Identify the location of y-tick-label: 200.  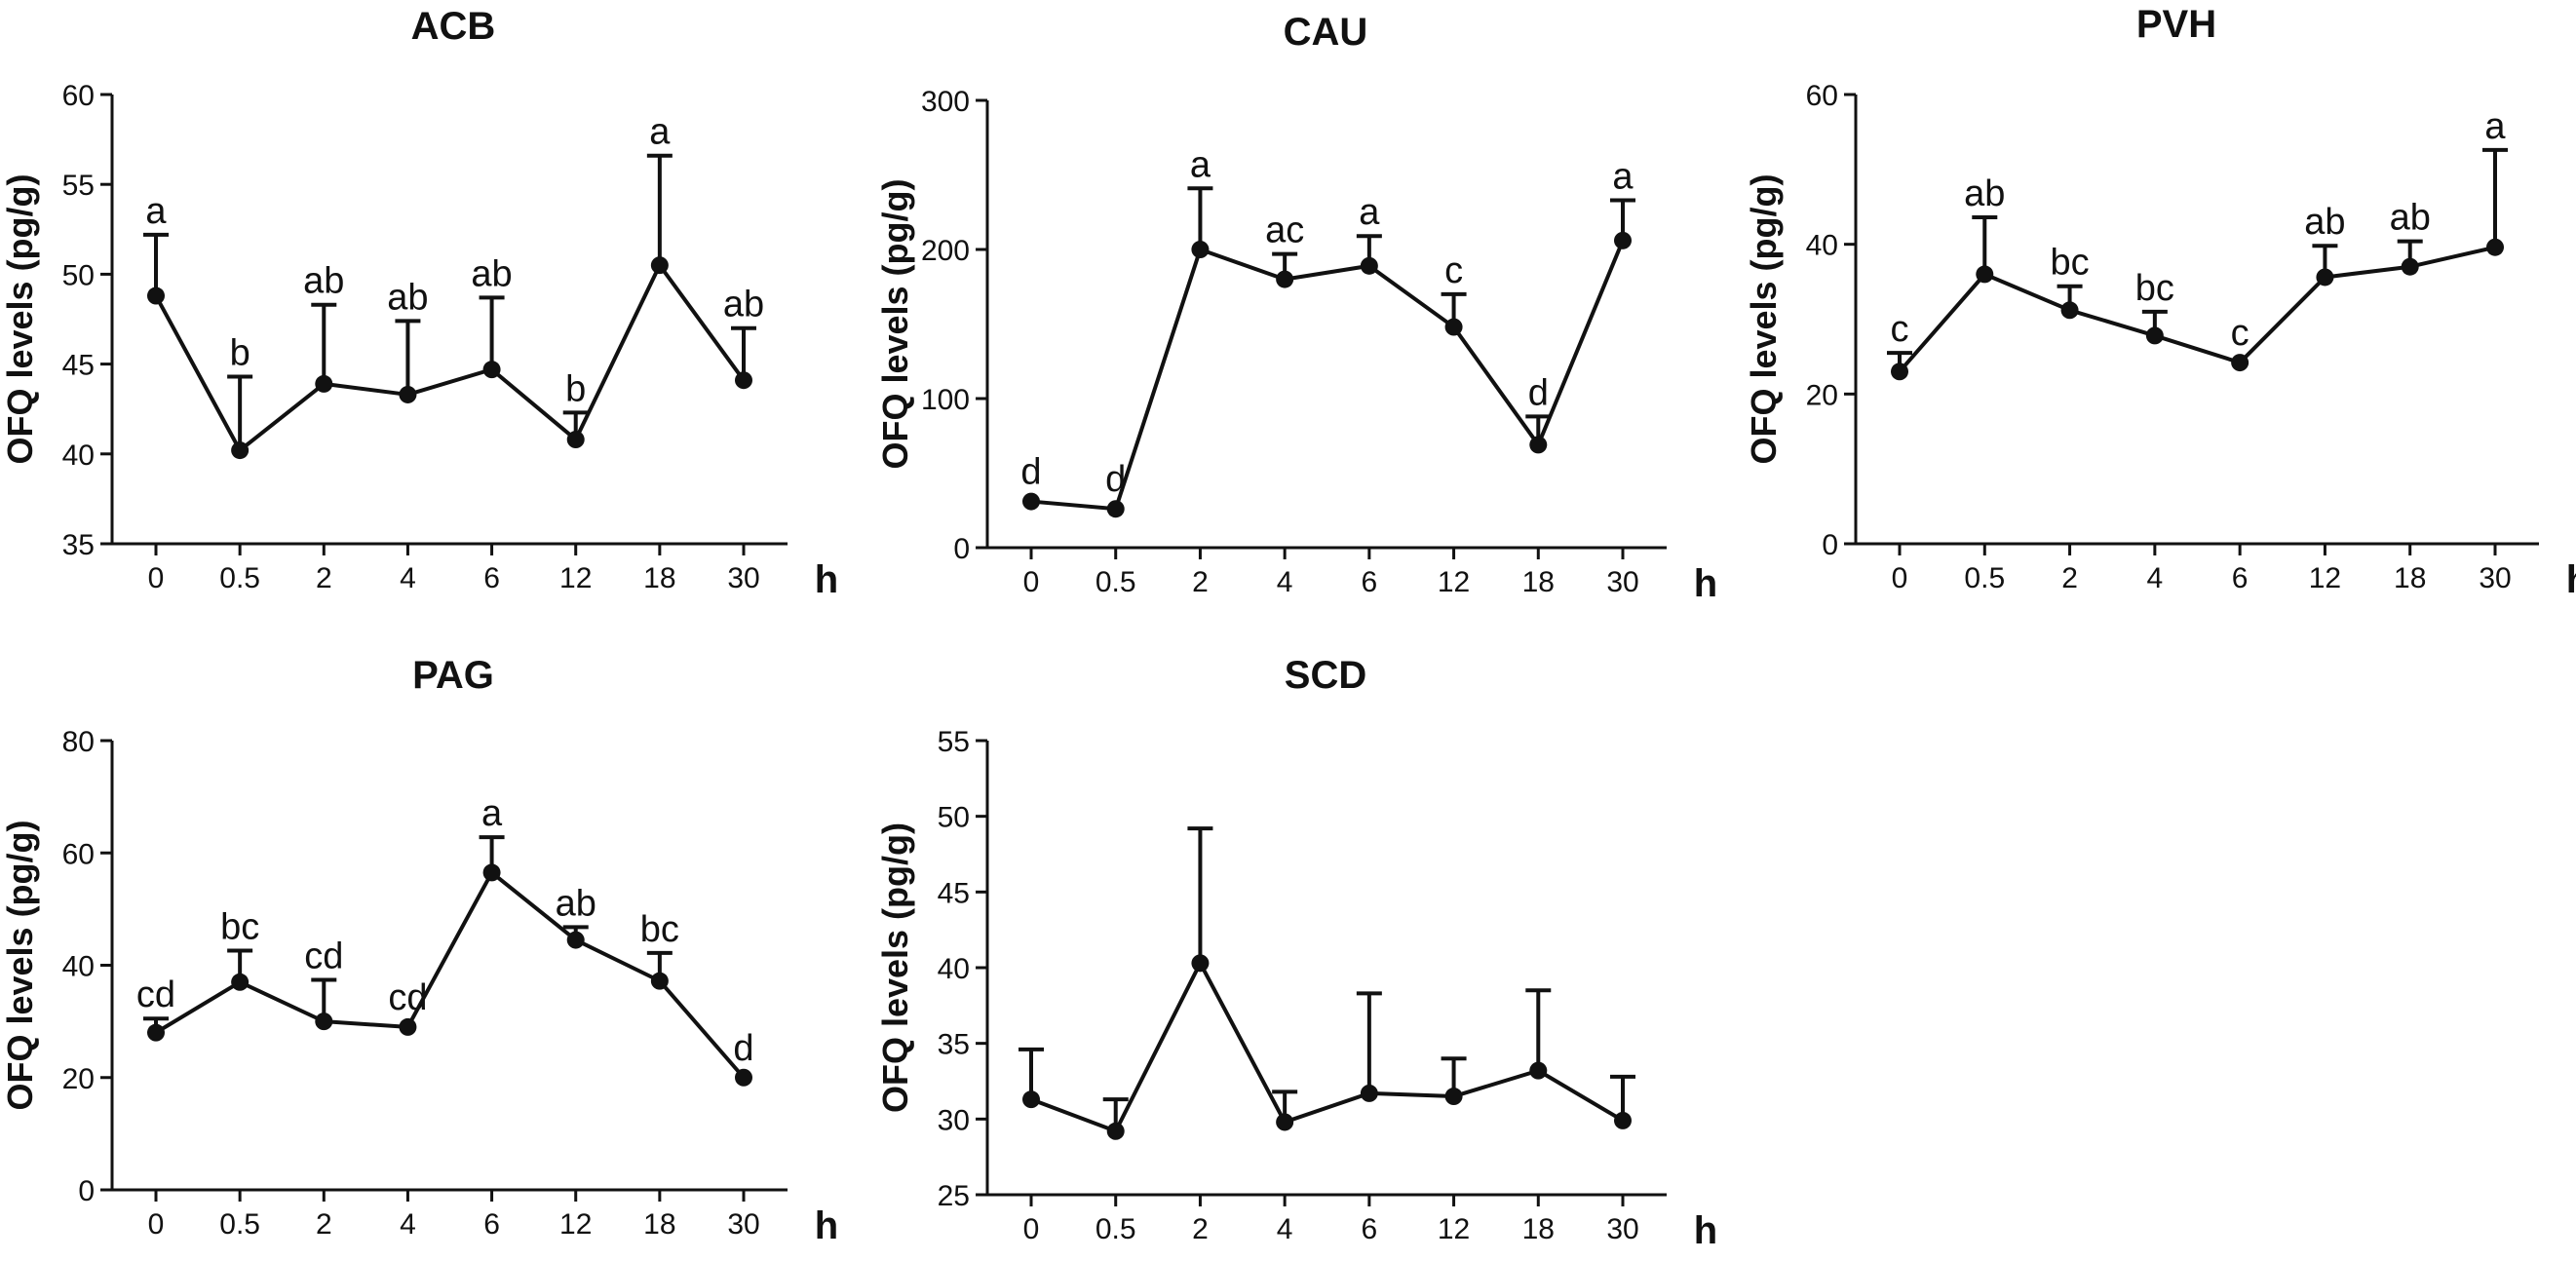
(945, 251).